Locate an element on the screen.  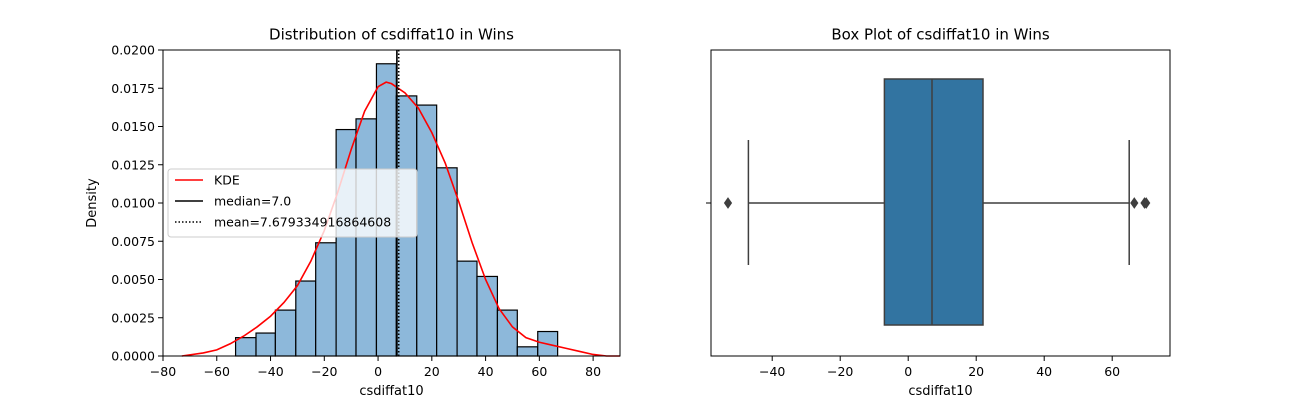
y-tick-label: 0.0100 is located at coordinates (133, 203).